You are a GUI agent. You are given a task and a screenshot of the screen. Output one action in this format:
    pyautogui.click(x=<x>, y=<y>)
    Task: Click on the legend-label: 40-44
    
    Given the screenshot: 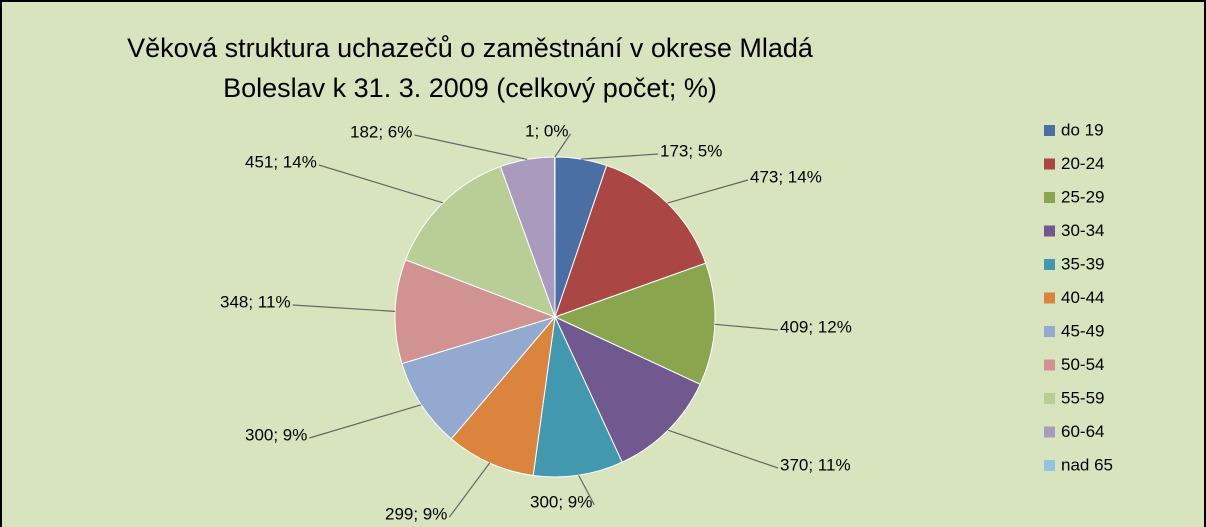 What is the action you would take?
    pyautogui.click(x=1082, y=297)
    